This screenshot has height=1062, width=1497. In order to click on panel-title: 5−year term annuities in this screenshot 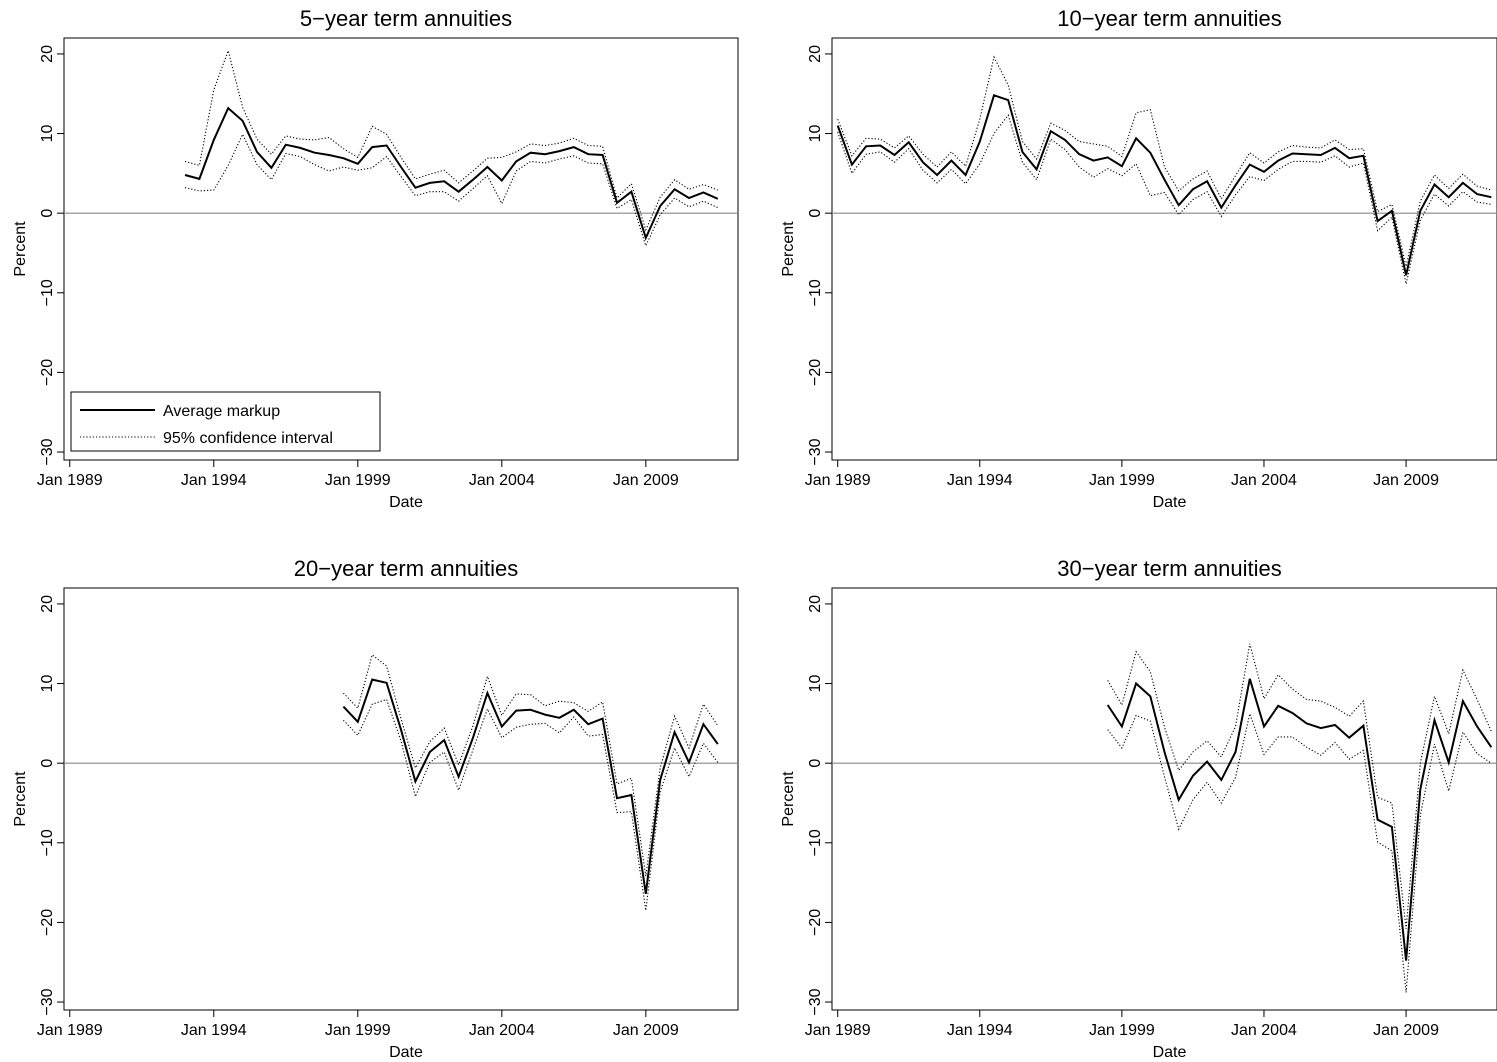, I will do `click(406, 18)`.